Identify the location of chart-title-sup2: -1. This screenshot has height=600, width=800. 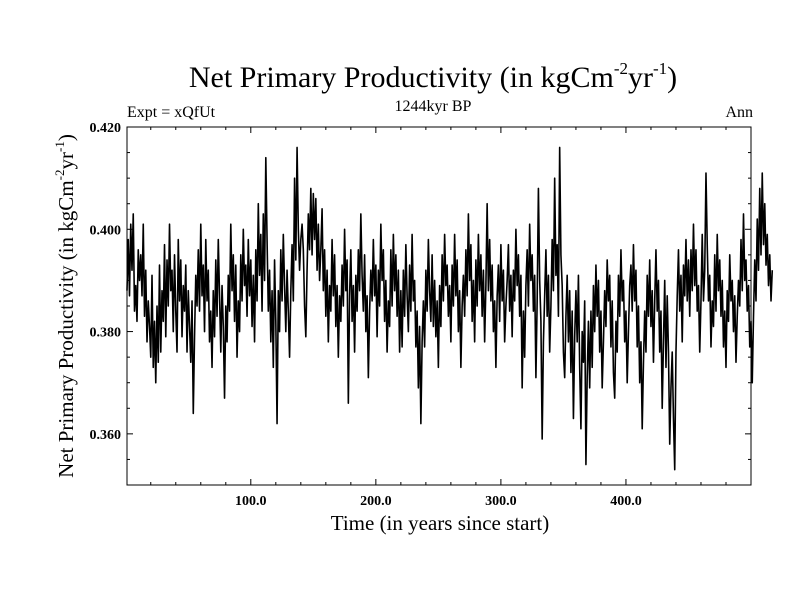
(660, 68).